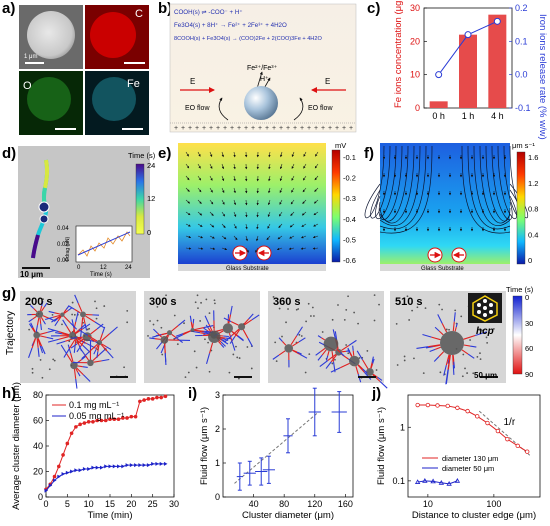 Image resolution: width=550 pixels, height=526 pixels. Describe the element at coordinates (530, 260) in the screenshot. I see `colorbar-f-tick: 0` at that location.